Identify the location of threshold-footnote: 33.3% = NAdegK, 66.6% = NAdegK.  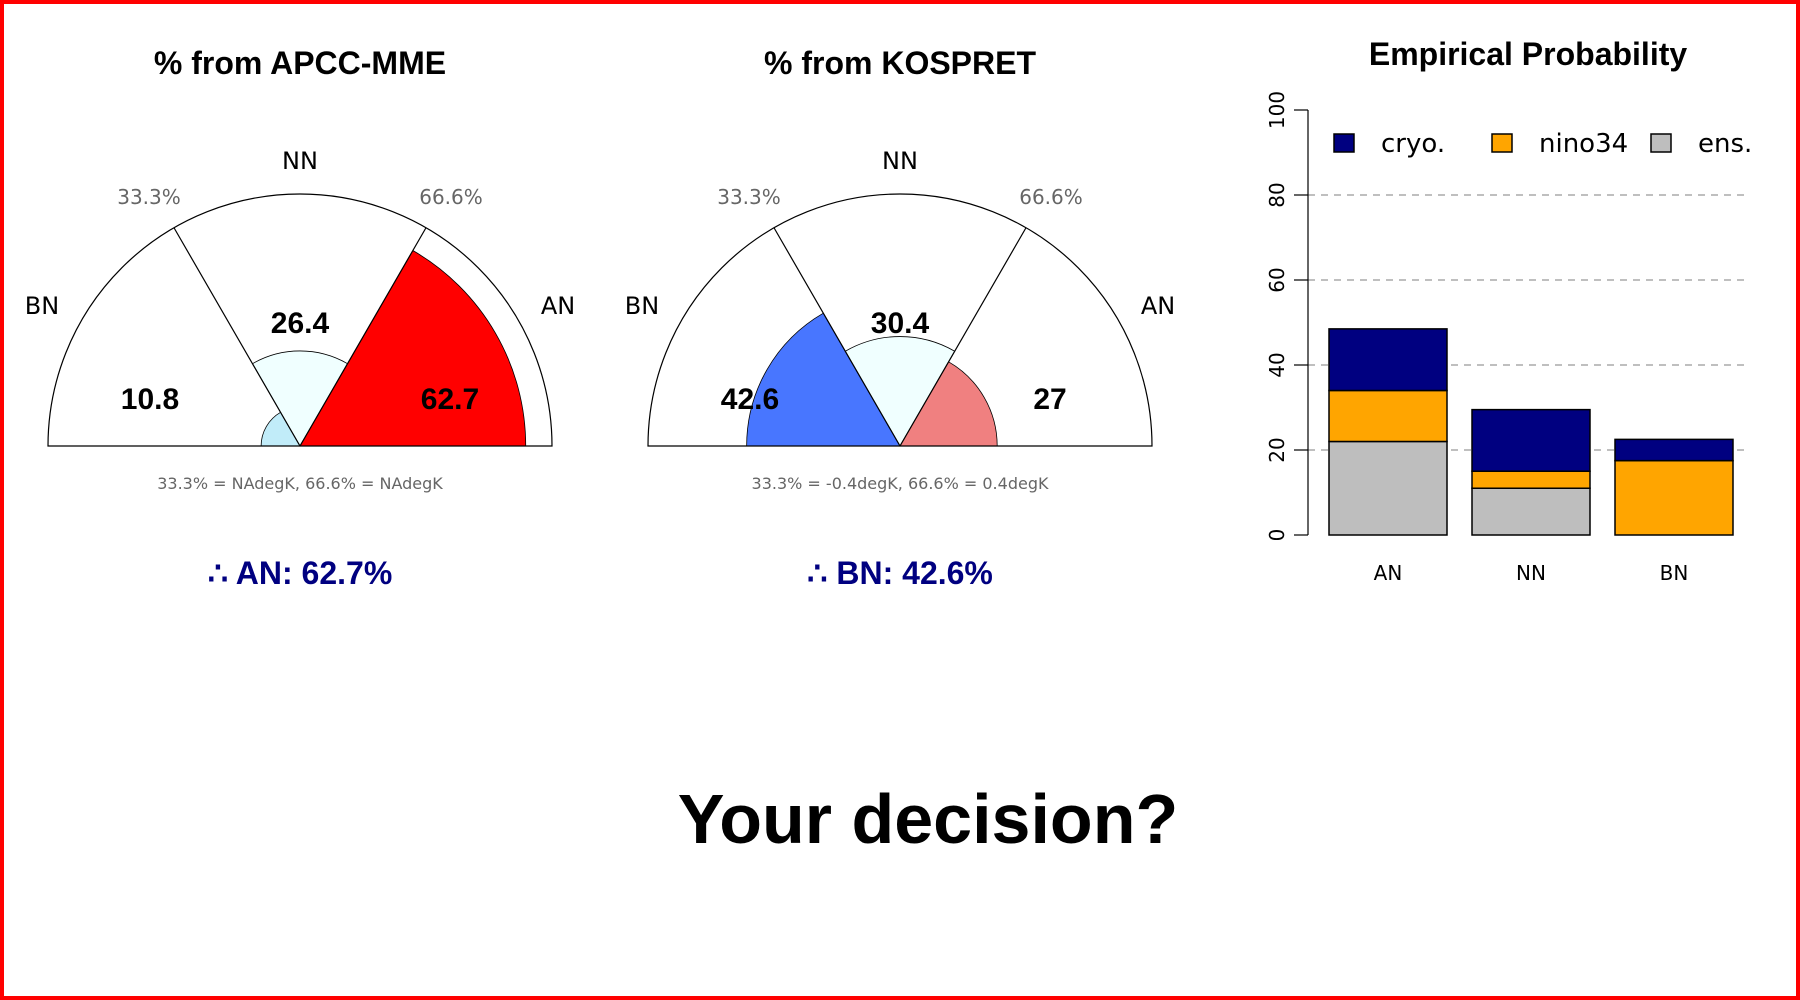
(300, 483).